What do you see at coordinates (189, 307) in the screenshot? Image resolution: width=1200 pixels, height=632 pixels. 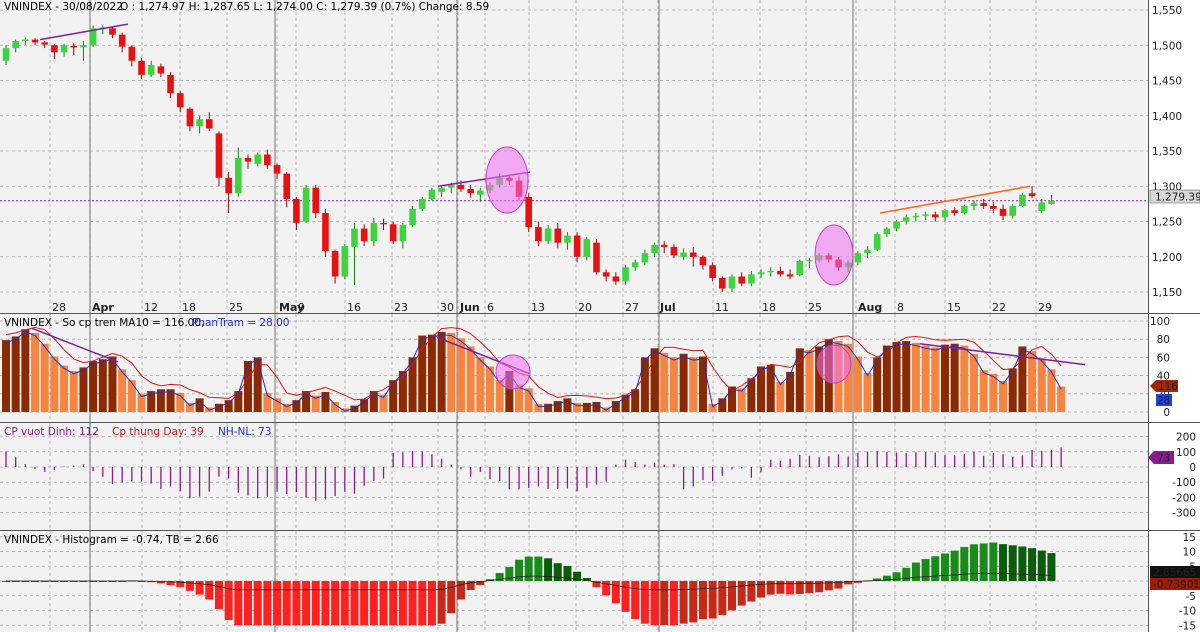 I see `x-tick-label: 18` at bounding box center [189, 307].